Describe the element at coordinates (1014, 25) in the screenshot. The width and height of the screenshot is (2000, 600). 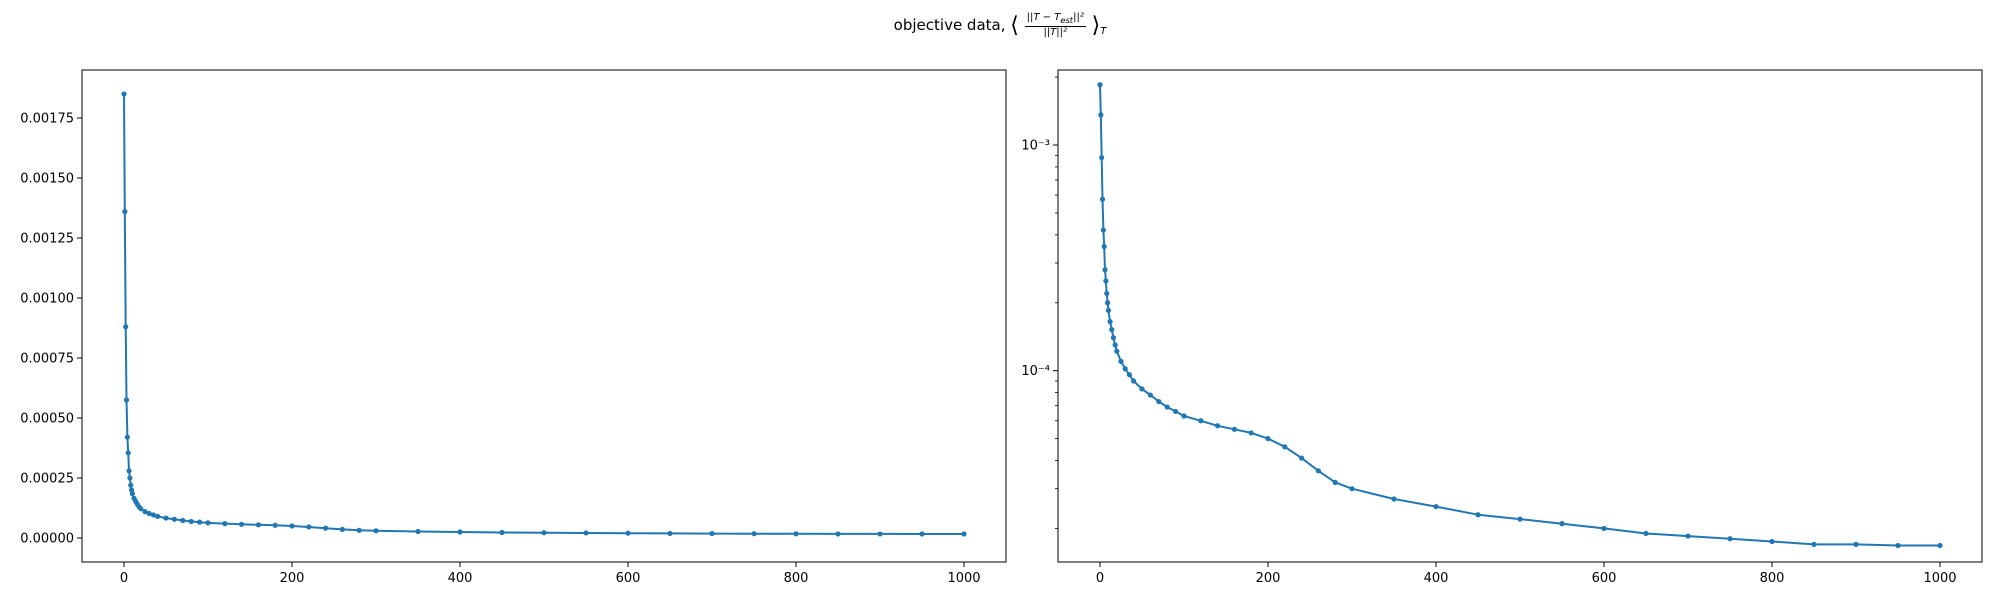
I see `figure-title-open: ⟨` at that location.